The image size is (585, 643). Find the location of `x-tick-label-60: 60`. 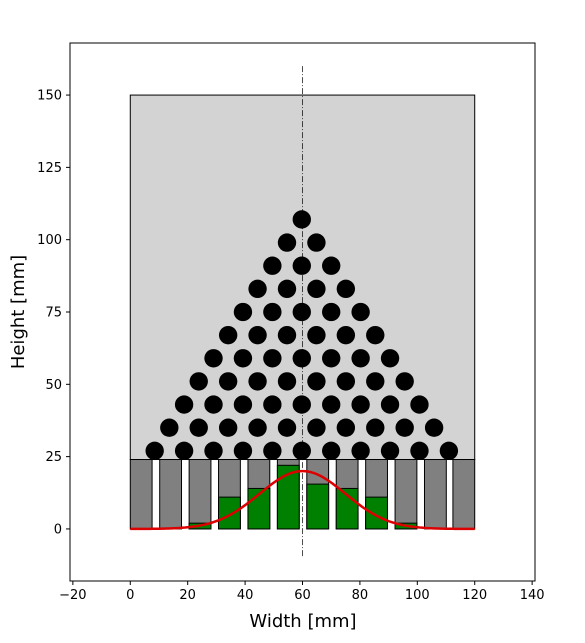

x-tick-label-60: 60 is located at coordinates (302, 595).